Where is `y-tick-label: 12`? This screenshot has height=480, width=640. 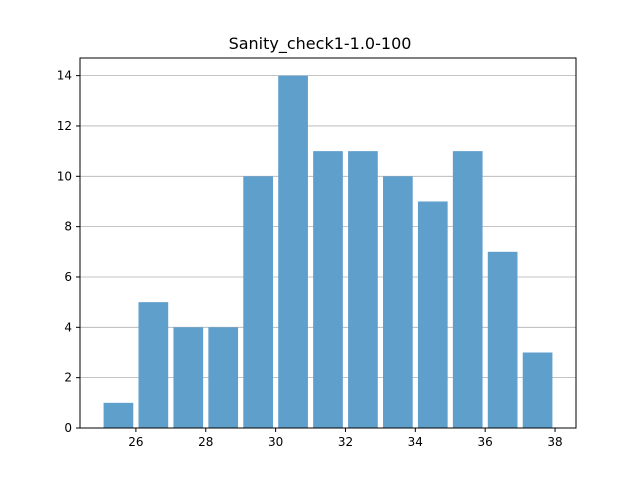 y-tick-label: 12 is located at coordinates (64, 126).